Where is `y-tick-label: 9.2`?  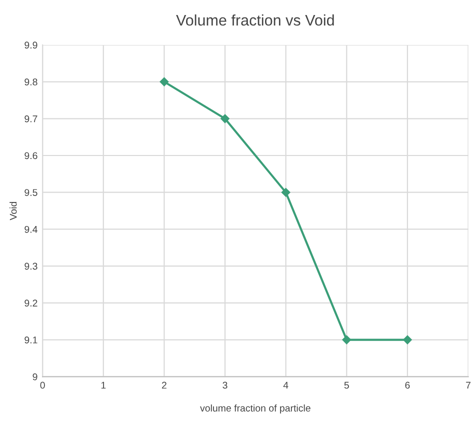 y-tick-label: 9.2 is located at coordinates (31, 303).